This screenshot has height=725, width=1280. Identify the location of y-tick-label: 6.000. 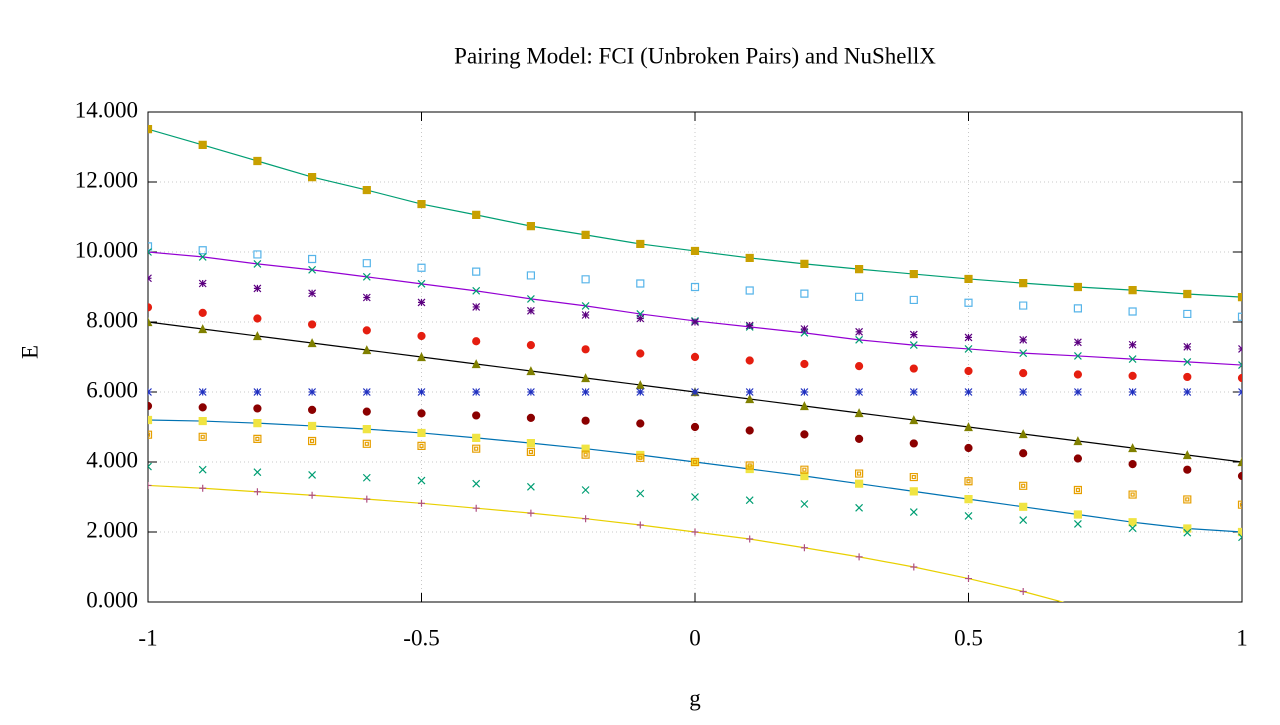
(112, 389).